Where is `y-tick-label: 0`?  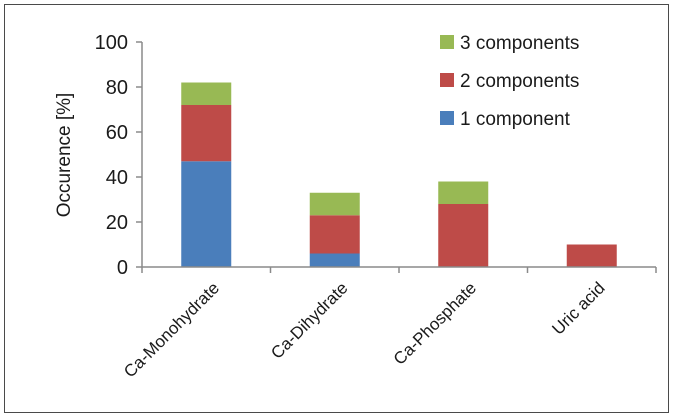 y-tick-label: 0 is located at coordinates (122, 268).